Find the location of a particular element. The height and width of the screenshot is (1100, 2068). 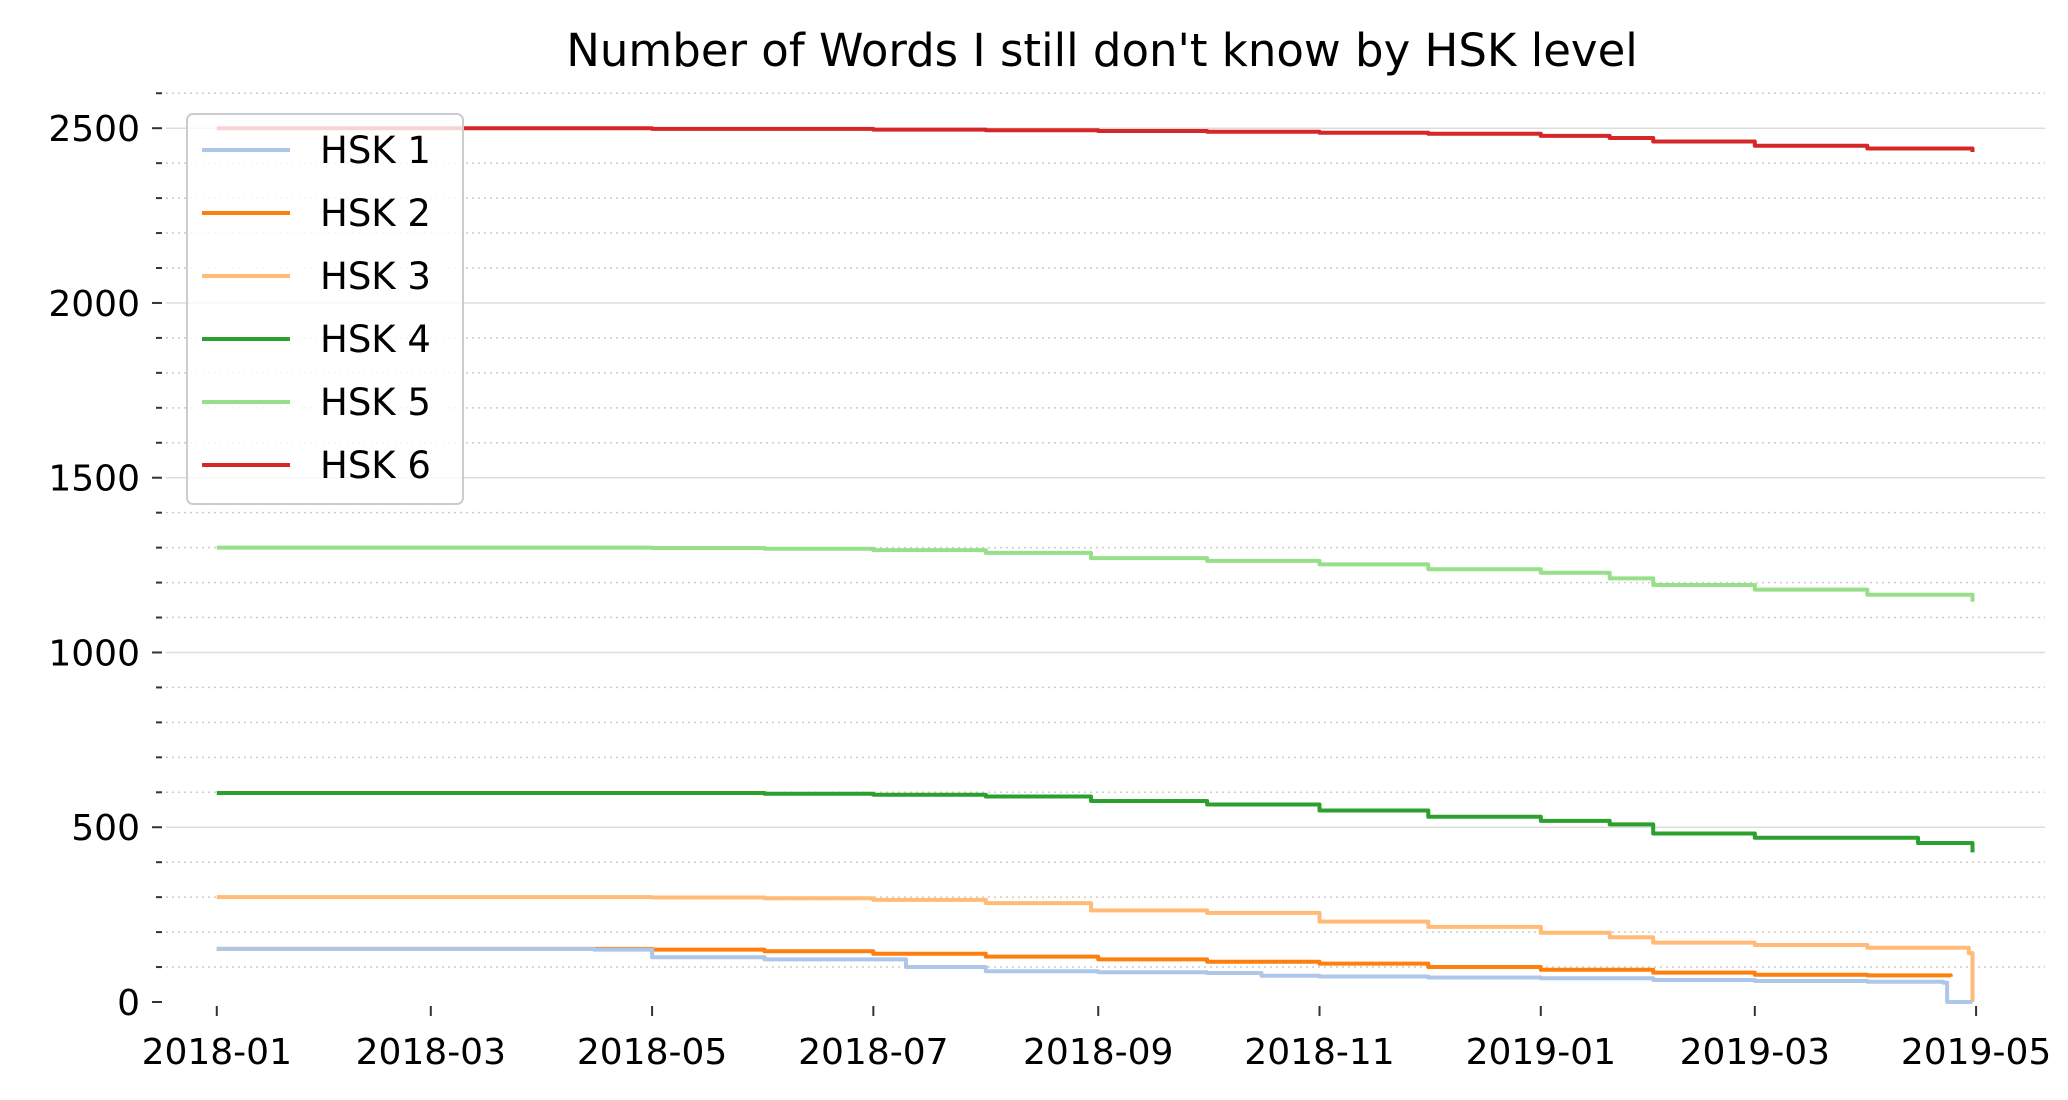

legend-label: HSK 4 is located at coordinates (375, 339).